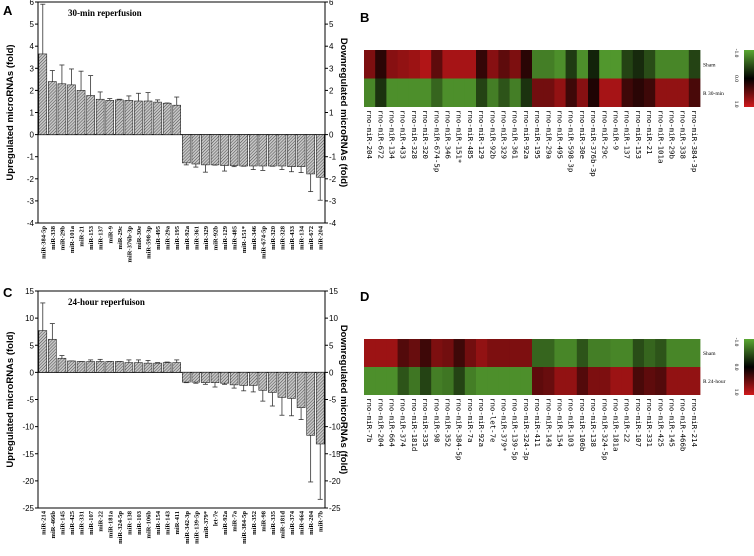 This screenshot has height=556, width=754. Describe the element at coordinates (548, 422) in the screenshot. I see `heatmap-column-label: rno-miR-143` at that location.